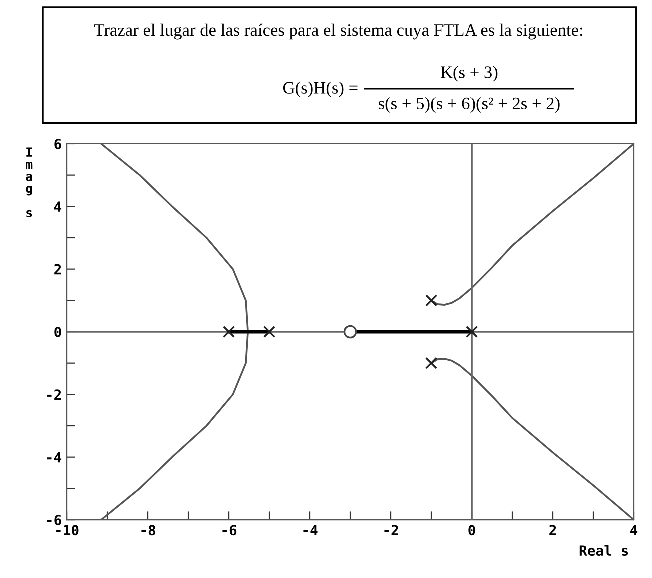  What do you see at coordinates (67, 530) in the screenshot?
I see `x-tick-label: -10` at bounding box center [67, 530].